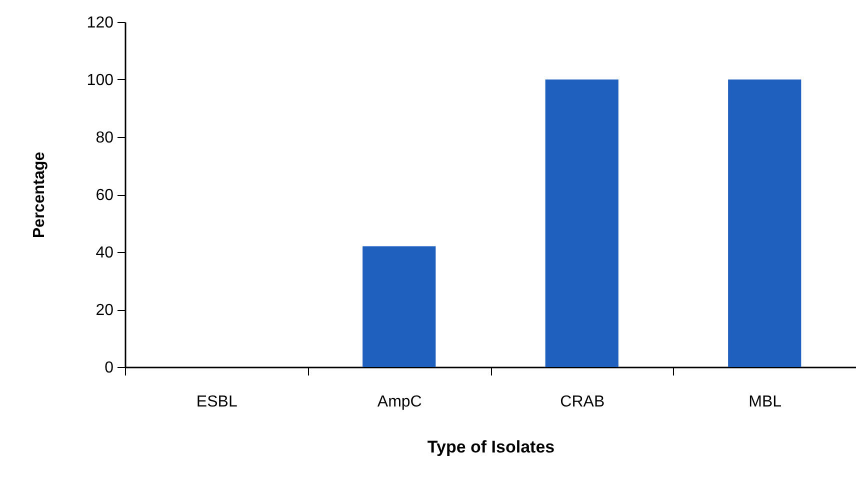 The width and height of the screenshot is (856, 481). I want to click on y-tick-label: 100, so click(100, 80).